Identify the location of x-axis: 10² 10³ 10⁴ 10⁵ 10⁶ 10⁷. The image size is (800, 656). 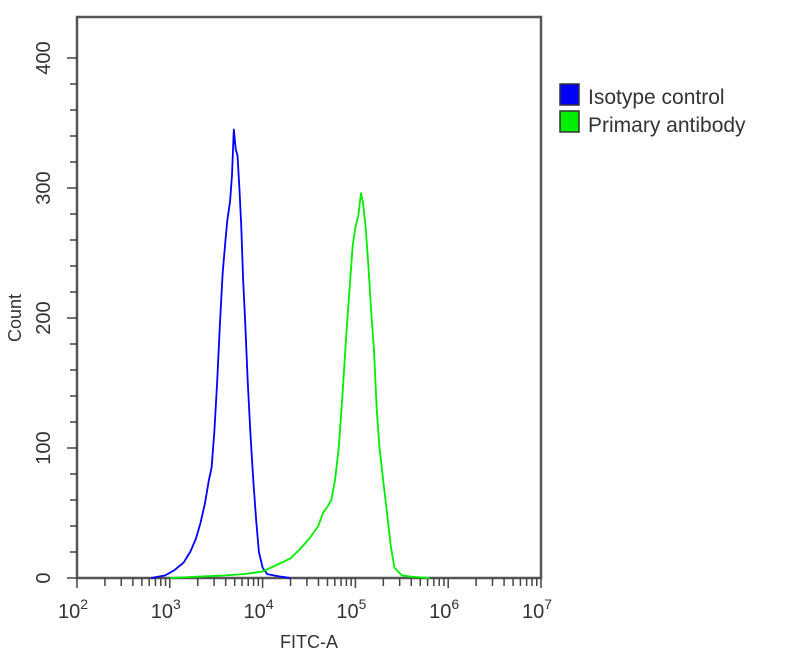
(305, 600).